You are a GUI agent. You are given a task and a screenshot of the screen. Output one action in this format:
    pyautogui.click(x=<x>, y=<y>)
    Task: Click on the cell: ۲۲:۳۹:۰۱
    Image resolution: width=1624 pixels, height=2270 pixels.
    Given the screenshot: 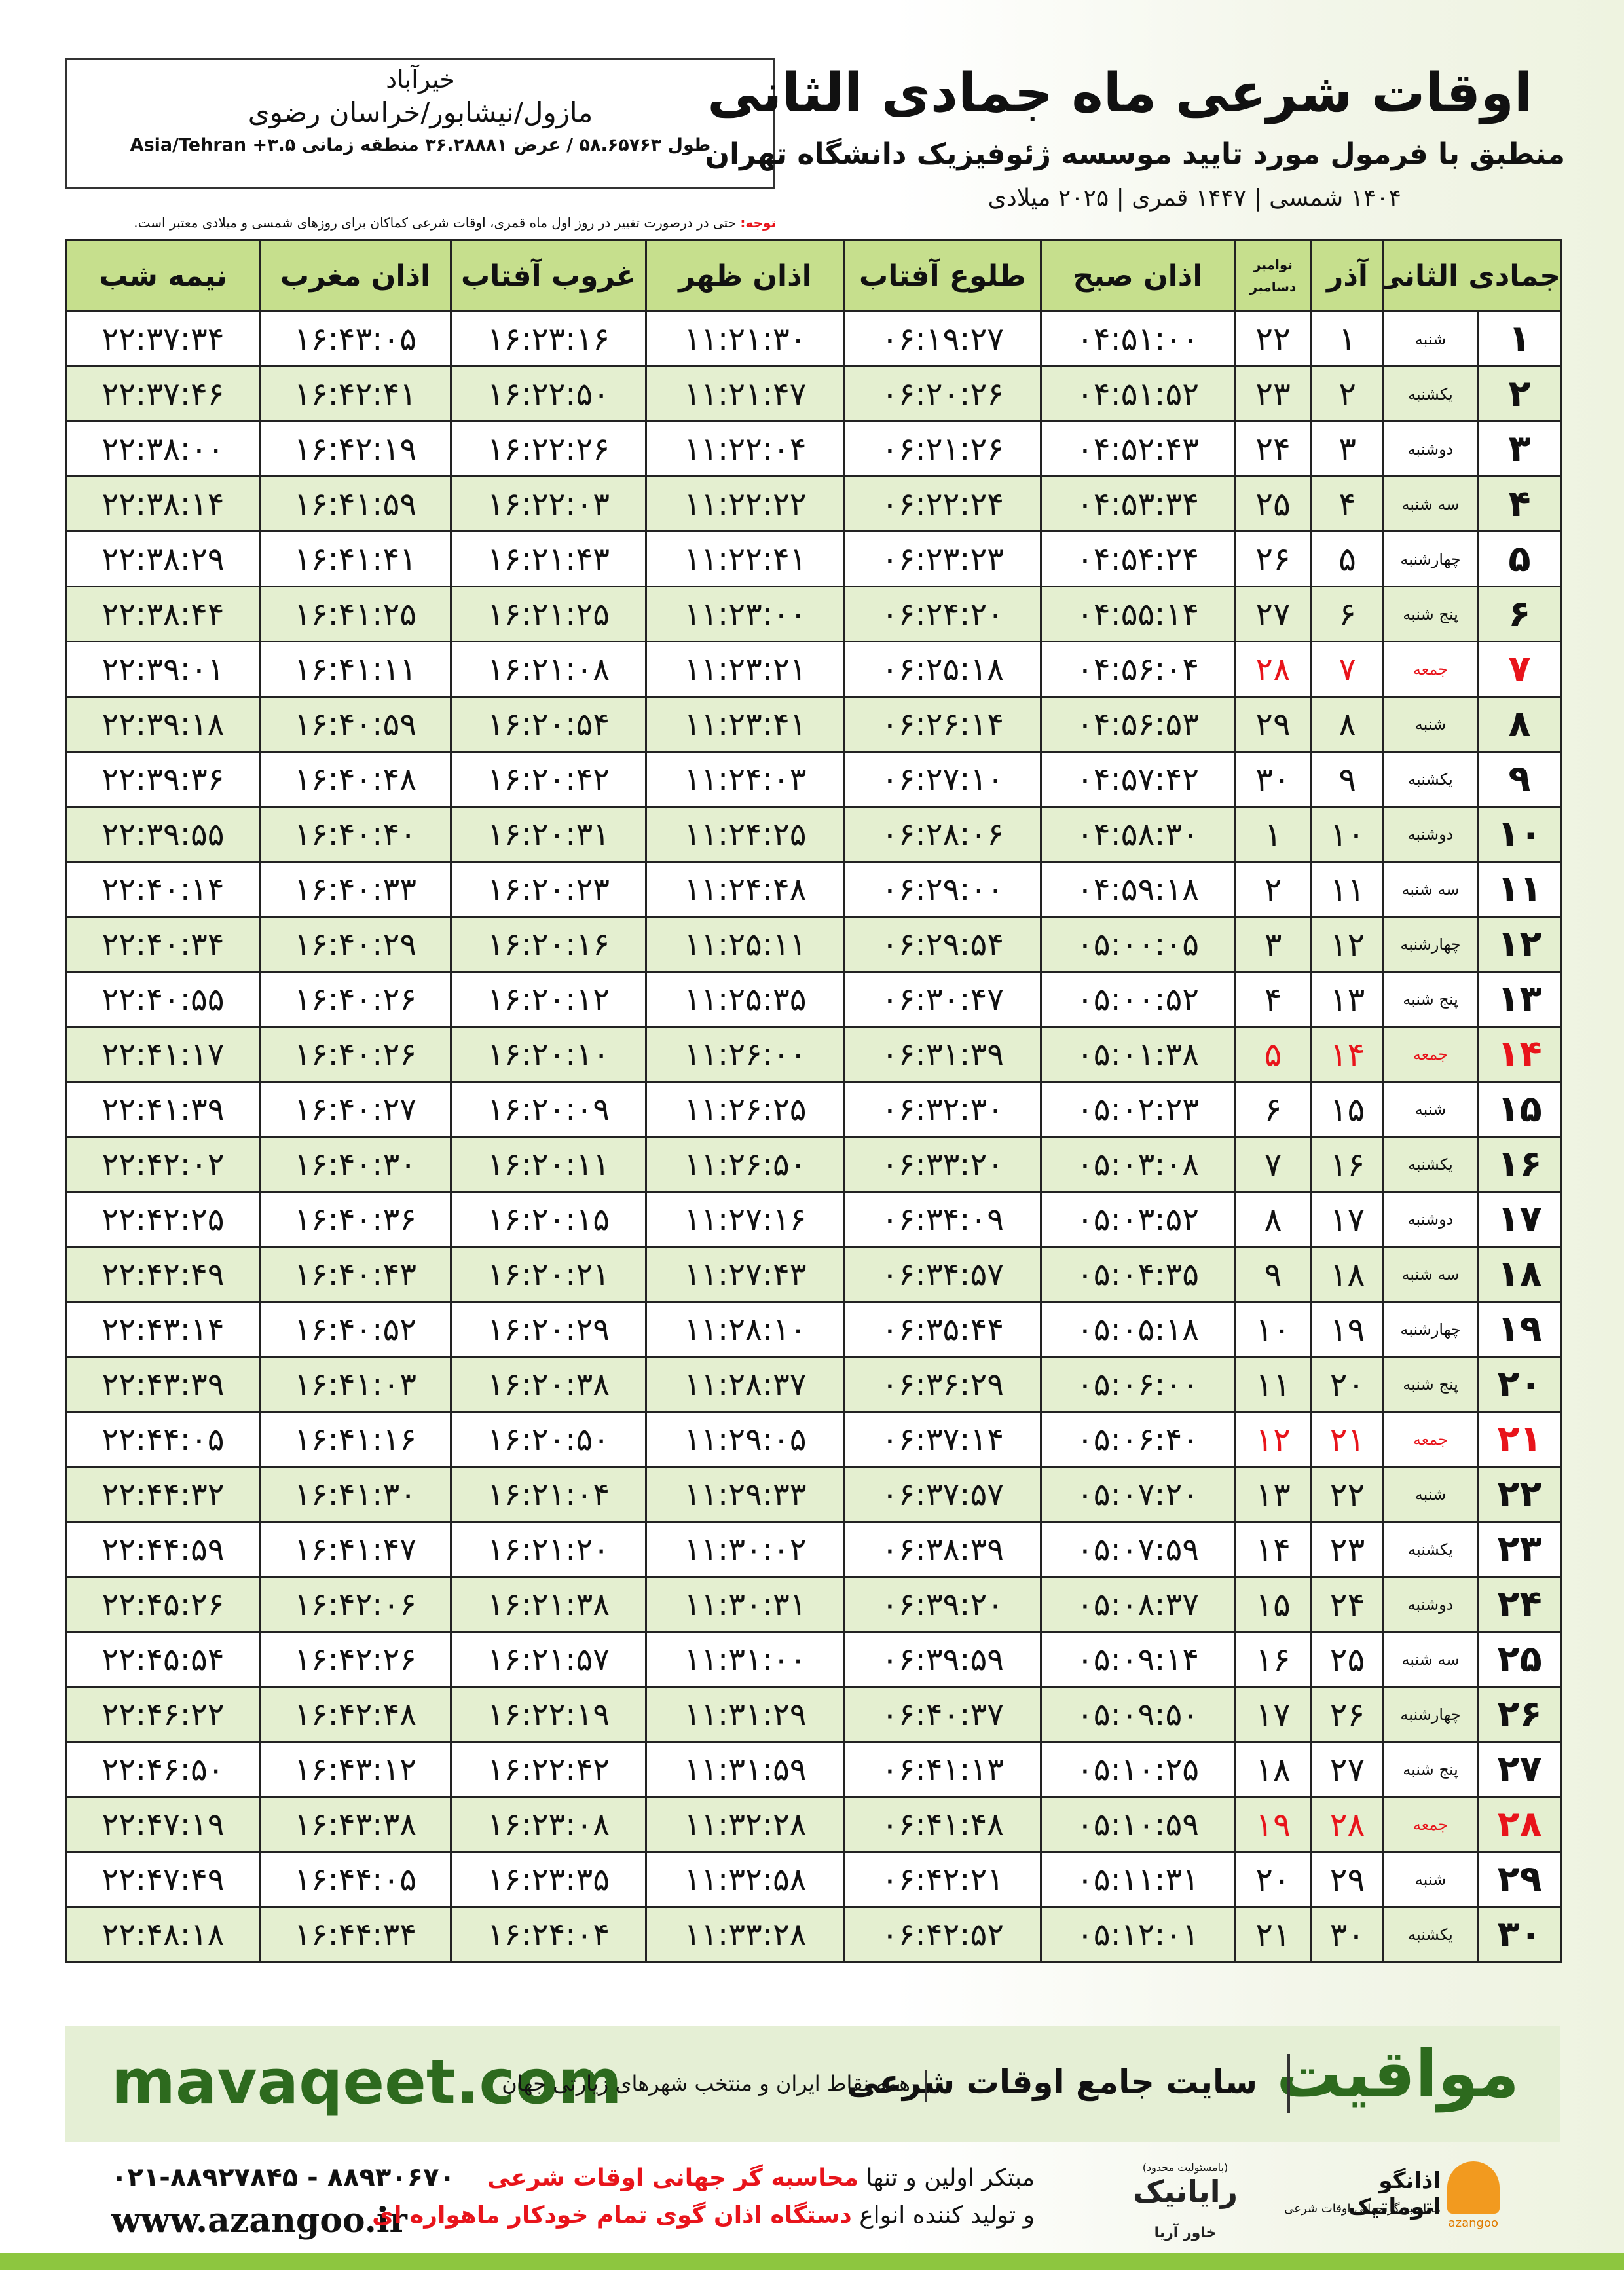 What is the action you would take?
    pyautogui.click(x=163, y=669)
    